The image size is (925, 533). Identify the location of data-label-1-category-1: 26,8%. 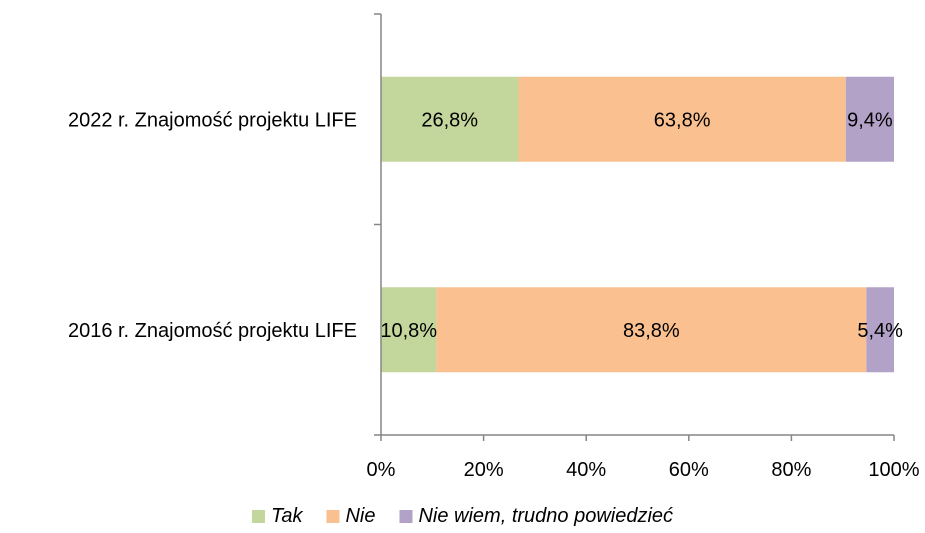
(449, 120).